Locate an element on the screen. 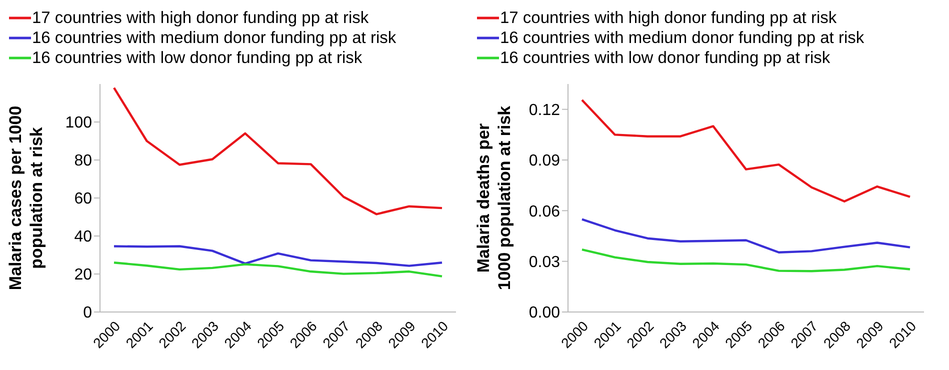 The width and height of the screenshot is (949, 370). y-tick-label: 40 is located at coordinates (83, 237).